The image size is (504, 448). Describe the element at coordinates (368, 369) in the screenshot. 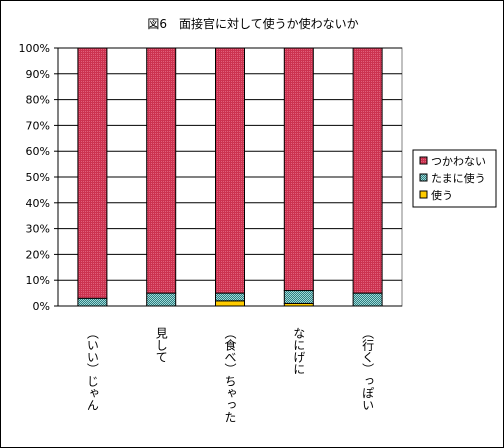

I see `x-tick-label: （行く）っぽい` at that location.